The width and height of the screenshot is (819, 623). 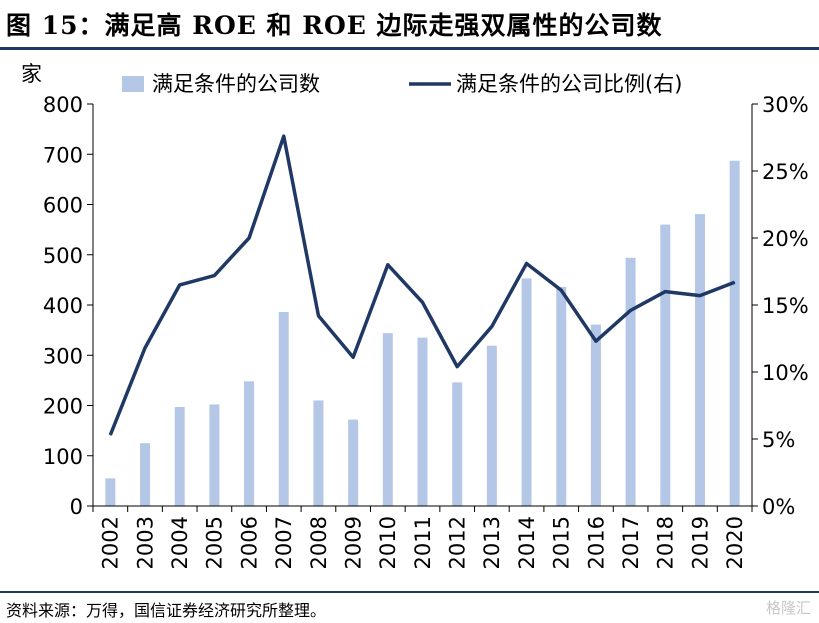 I want to click on x-tick-label: 2006, so click(x=249, y=542).